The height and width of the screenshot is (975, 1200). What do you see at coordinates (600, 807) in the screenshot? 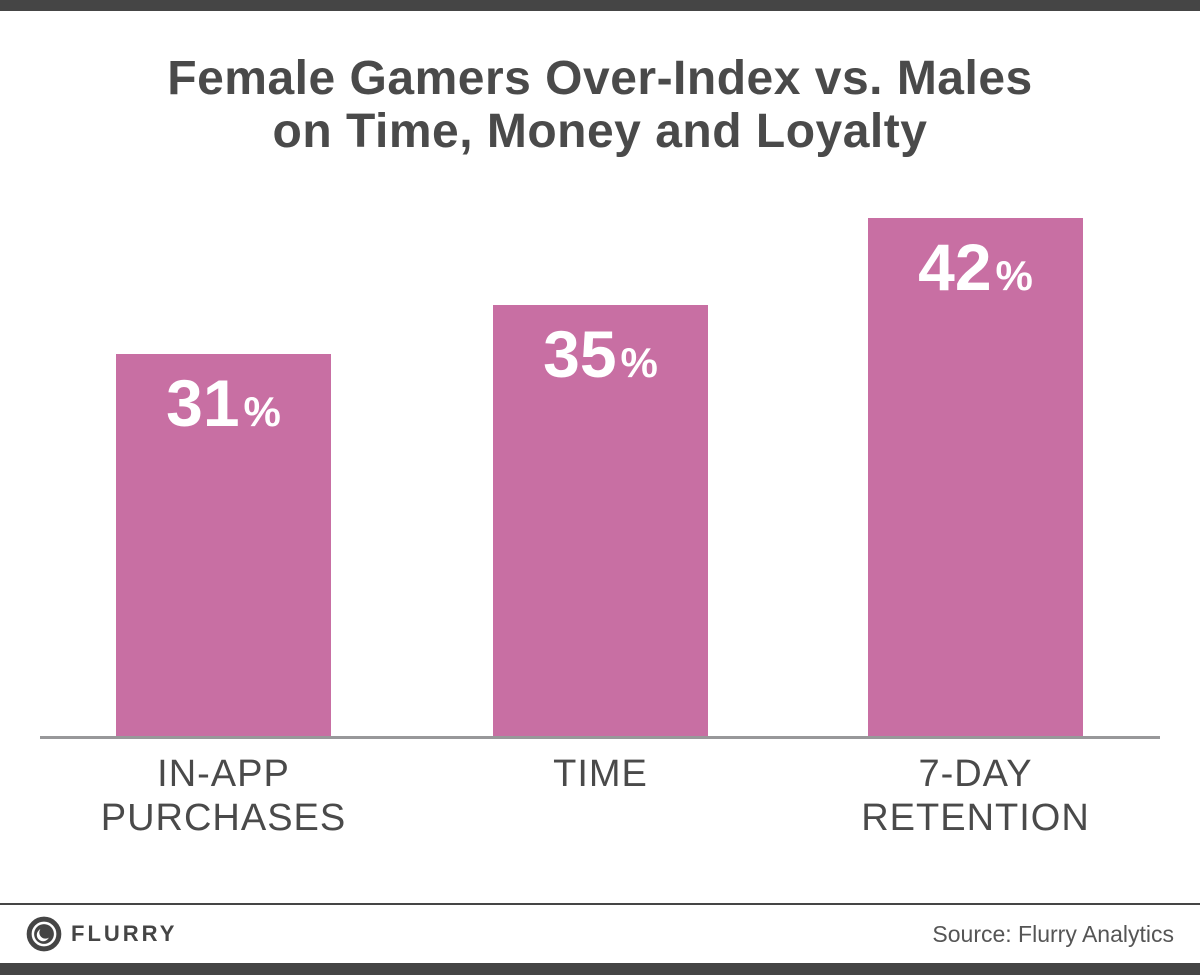
I see `category-axis-labels: IN-APP PURCHASES TIME 7-DAY RETENTION` at bounding box center [600, 807].